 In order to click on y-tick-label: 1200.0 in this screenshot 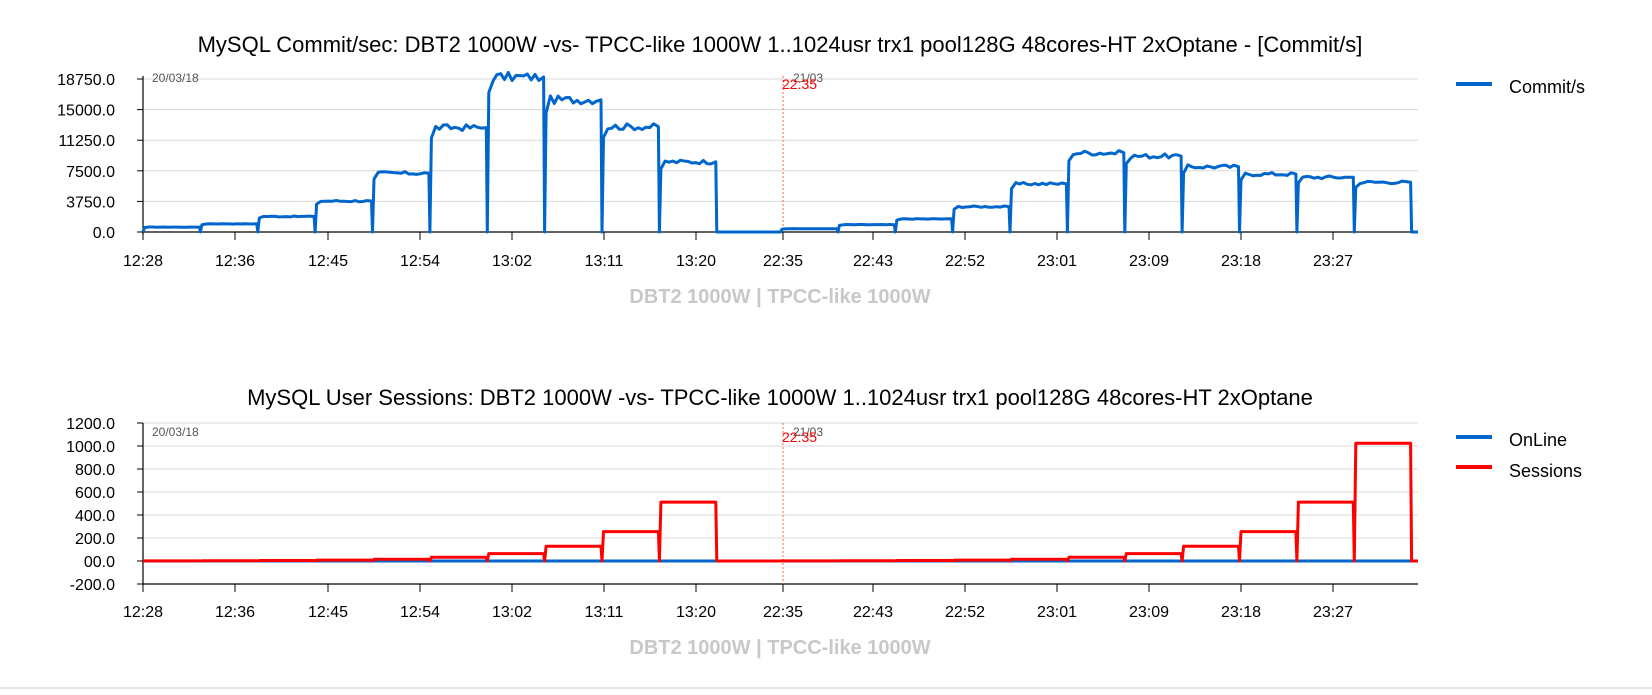, I will do `click(90, 424)`.